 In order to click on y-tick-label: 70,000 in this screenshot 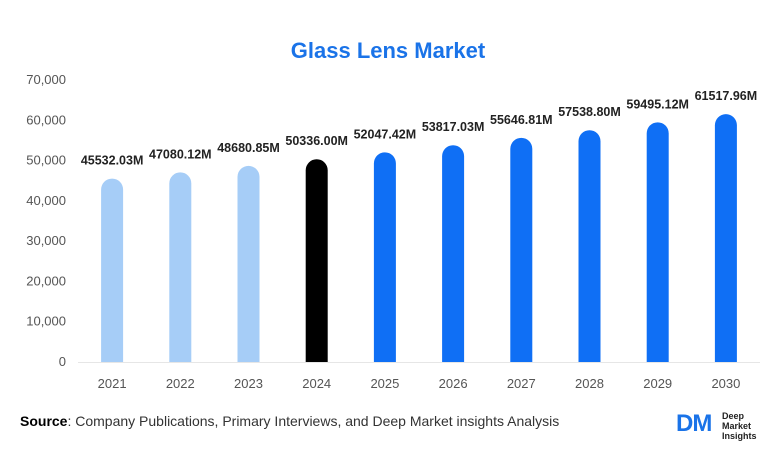, I will do `click(46, 79)`.